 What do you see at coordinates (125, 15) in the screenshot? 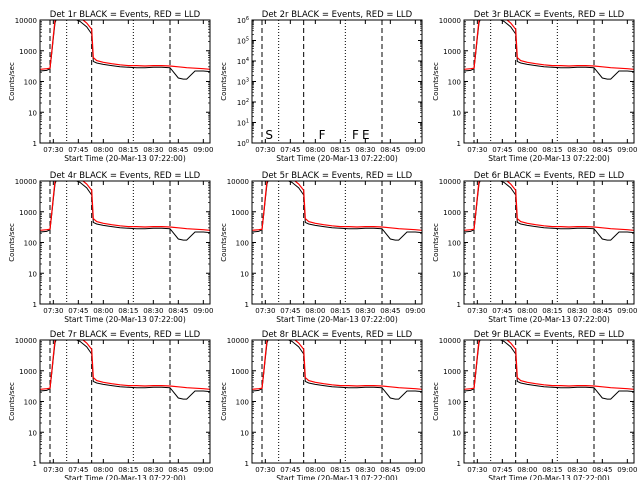
I see `panel-title: Det 1r BLACK = Events, RED = LLD` at bounding box center [125, 15].